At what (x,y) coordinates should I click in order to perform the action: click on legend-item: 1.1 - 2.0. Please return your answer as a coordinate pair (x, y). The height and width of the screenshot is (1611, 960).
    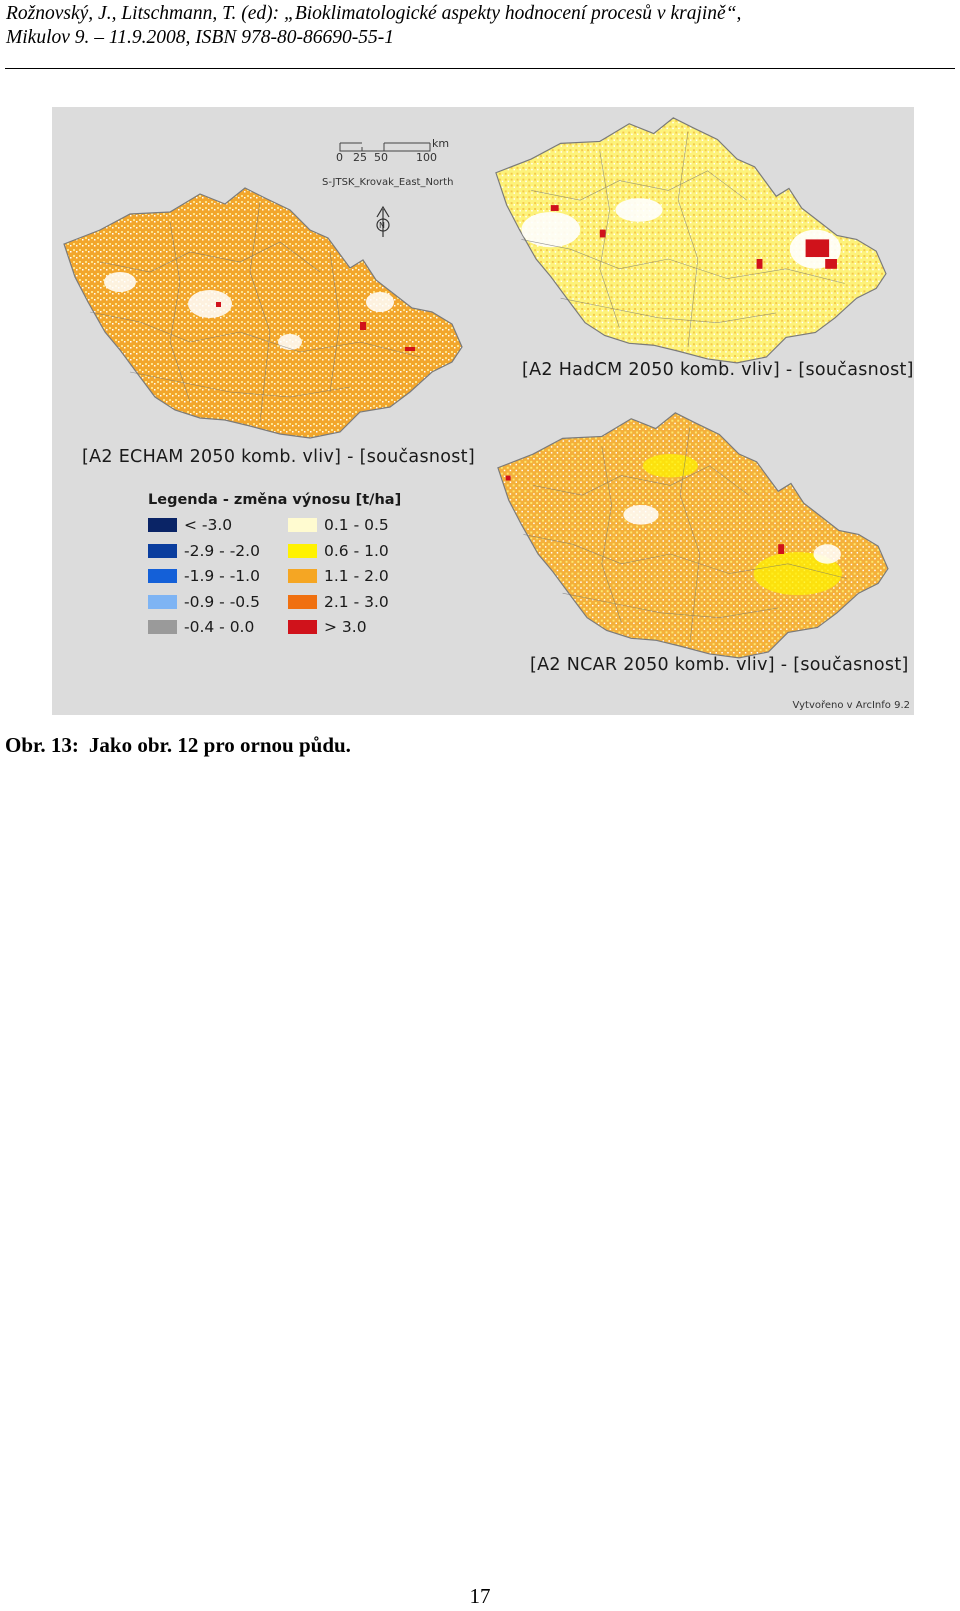
    Looking at the image, I should click on (352, 576).